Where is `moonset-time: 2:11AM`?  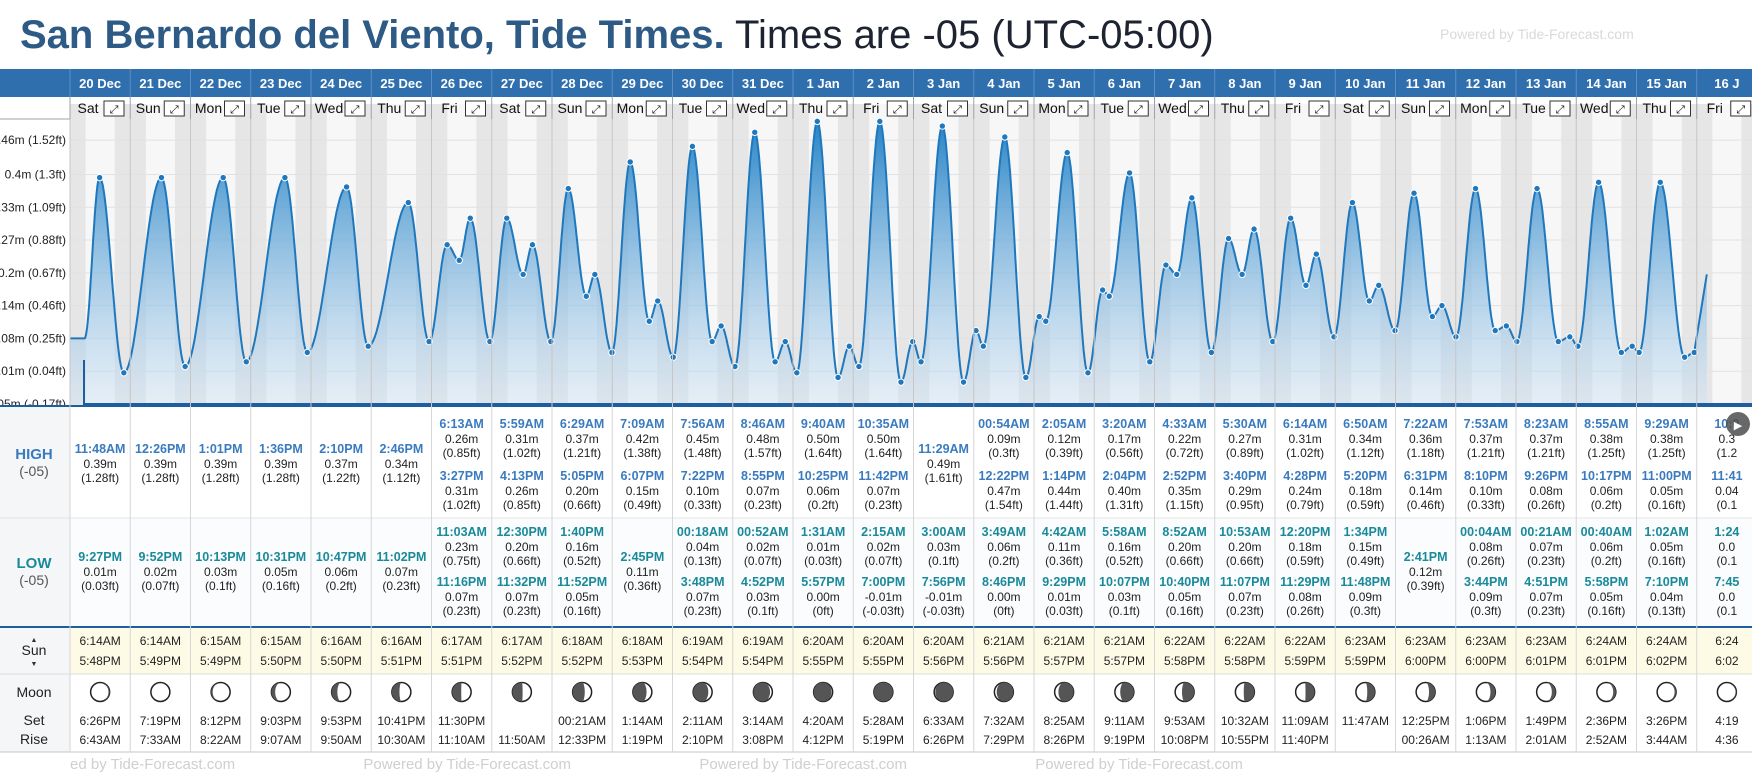
moonset-time: 2:11AM is located at coordinates (702, 721).